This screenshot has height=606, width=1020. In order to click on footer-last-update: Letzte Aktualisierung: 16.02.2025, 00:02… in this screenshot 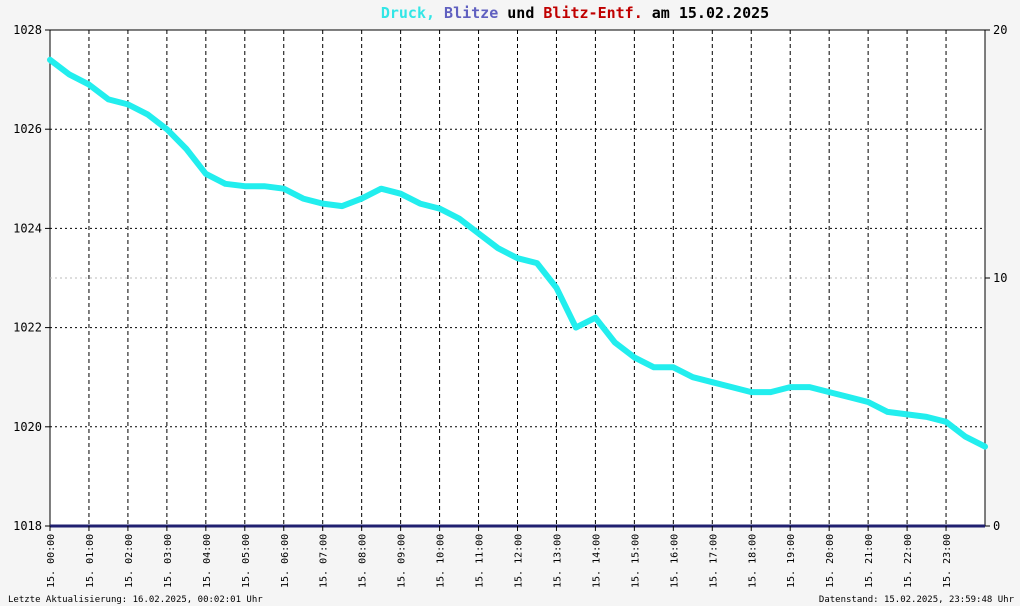, I will do `click(135, 600)`.